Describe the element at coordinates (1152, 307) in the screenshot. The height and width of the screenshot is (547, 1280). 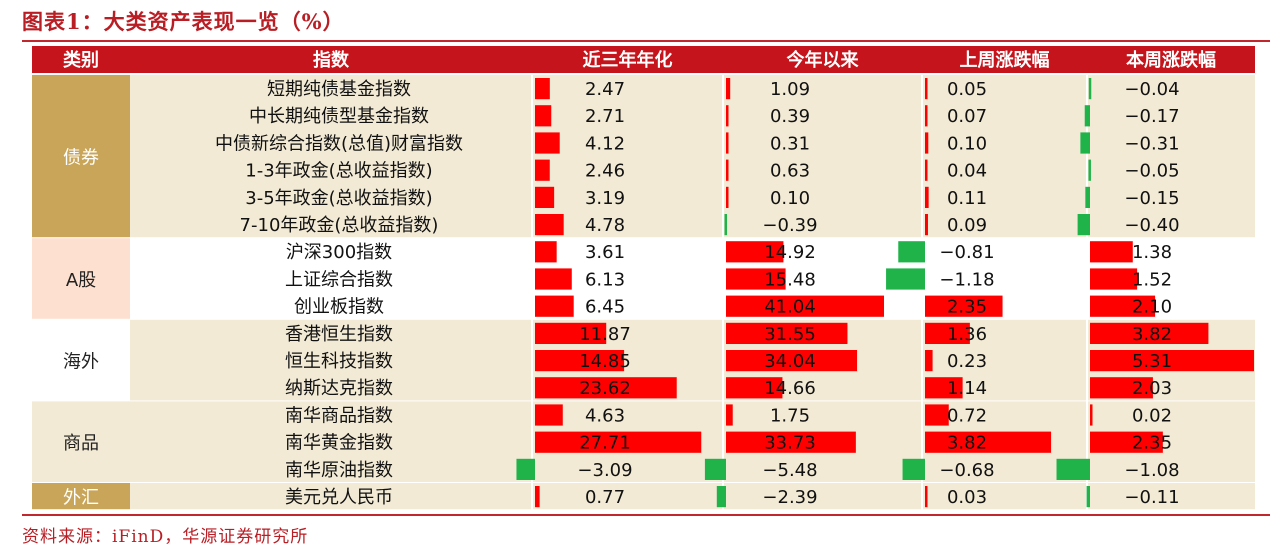
I see `value-label: 2.10` at that location.